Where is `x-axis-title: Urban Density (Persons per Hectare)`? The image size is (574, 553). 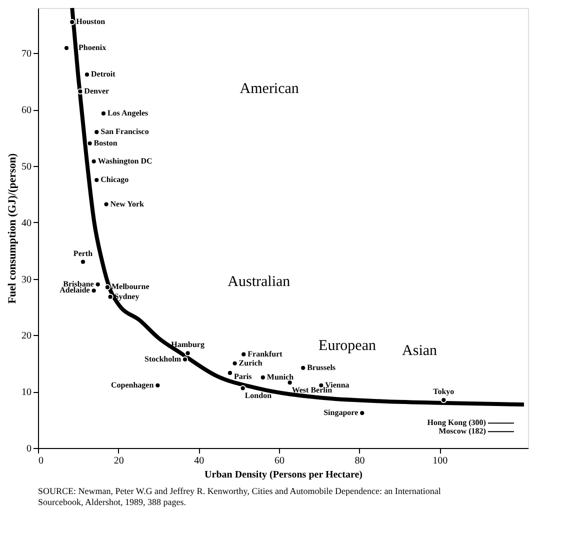 x-axis-title: Urban Density (Persons per Hectare) is located at coordinates (283, 475).